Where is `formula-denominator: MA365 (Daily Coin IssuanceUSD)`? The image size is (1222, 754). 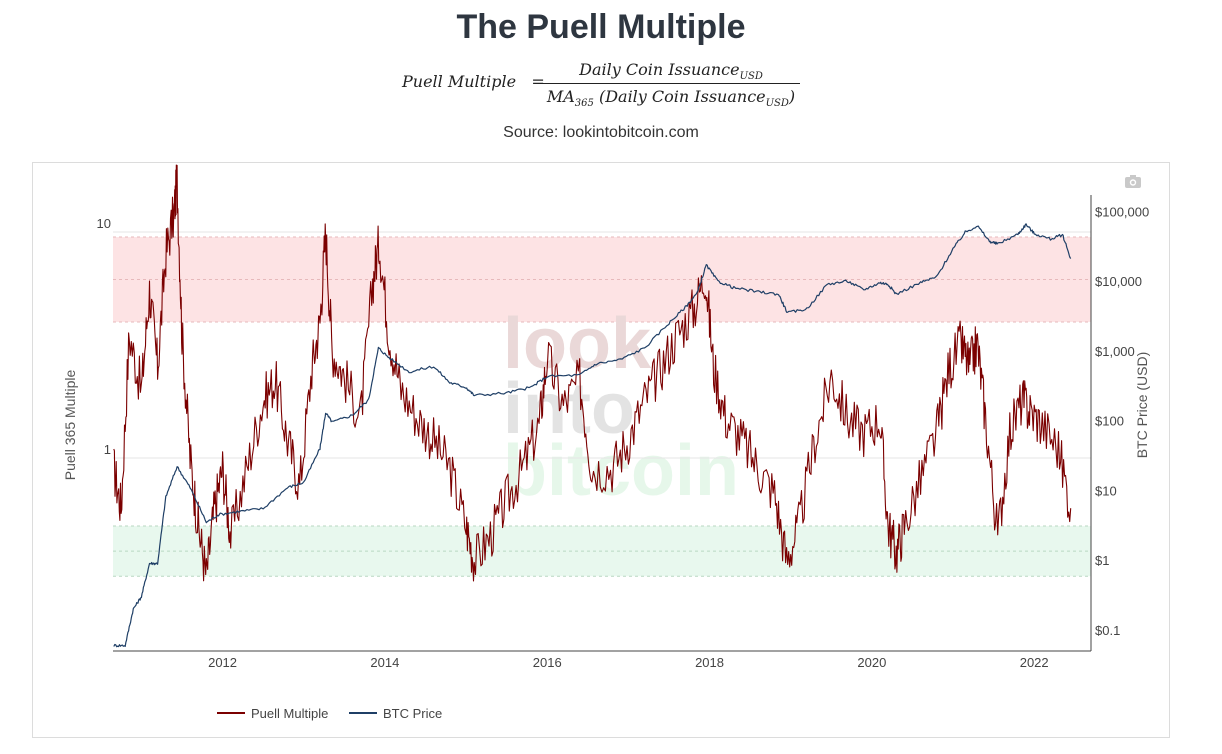 formula-denominator: MA365 (Daily Coin IssuanceUSD) is located at coordinates (671, 97).